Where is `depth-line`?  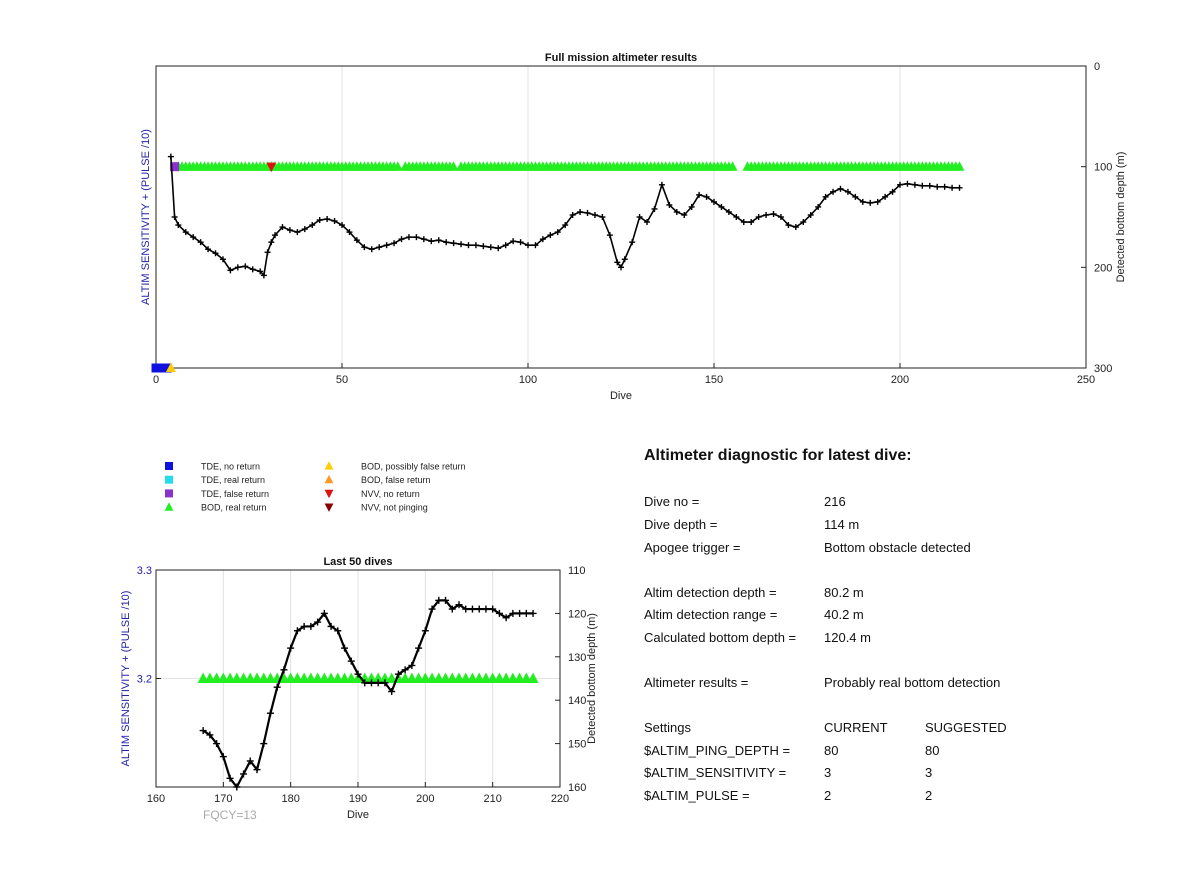 depth-line is located at coordinates (368, 694).